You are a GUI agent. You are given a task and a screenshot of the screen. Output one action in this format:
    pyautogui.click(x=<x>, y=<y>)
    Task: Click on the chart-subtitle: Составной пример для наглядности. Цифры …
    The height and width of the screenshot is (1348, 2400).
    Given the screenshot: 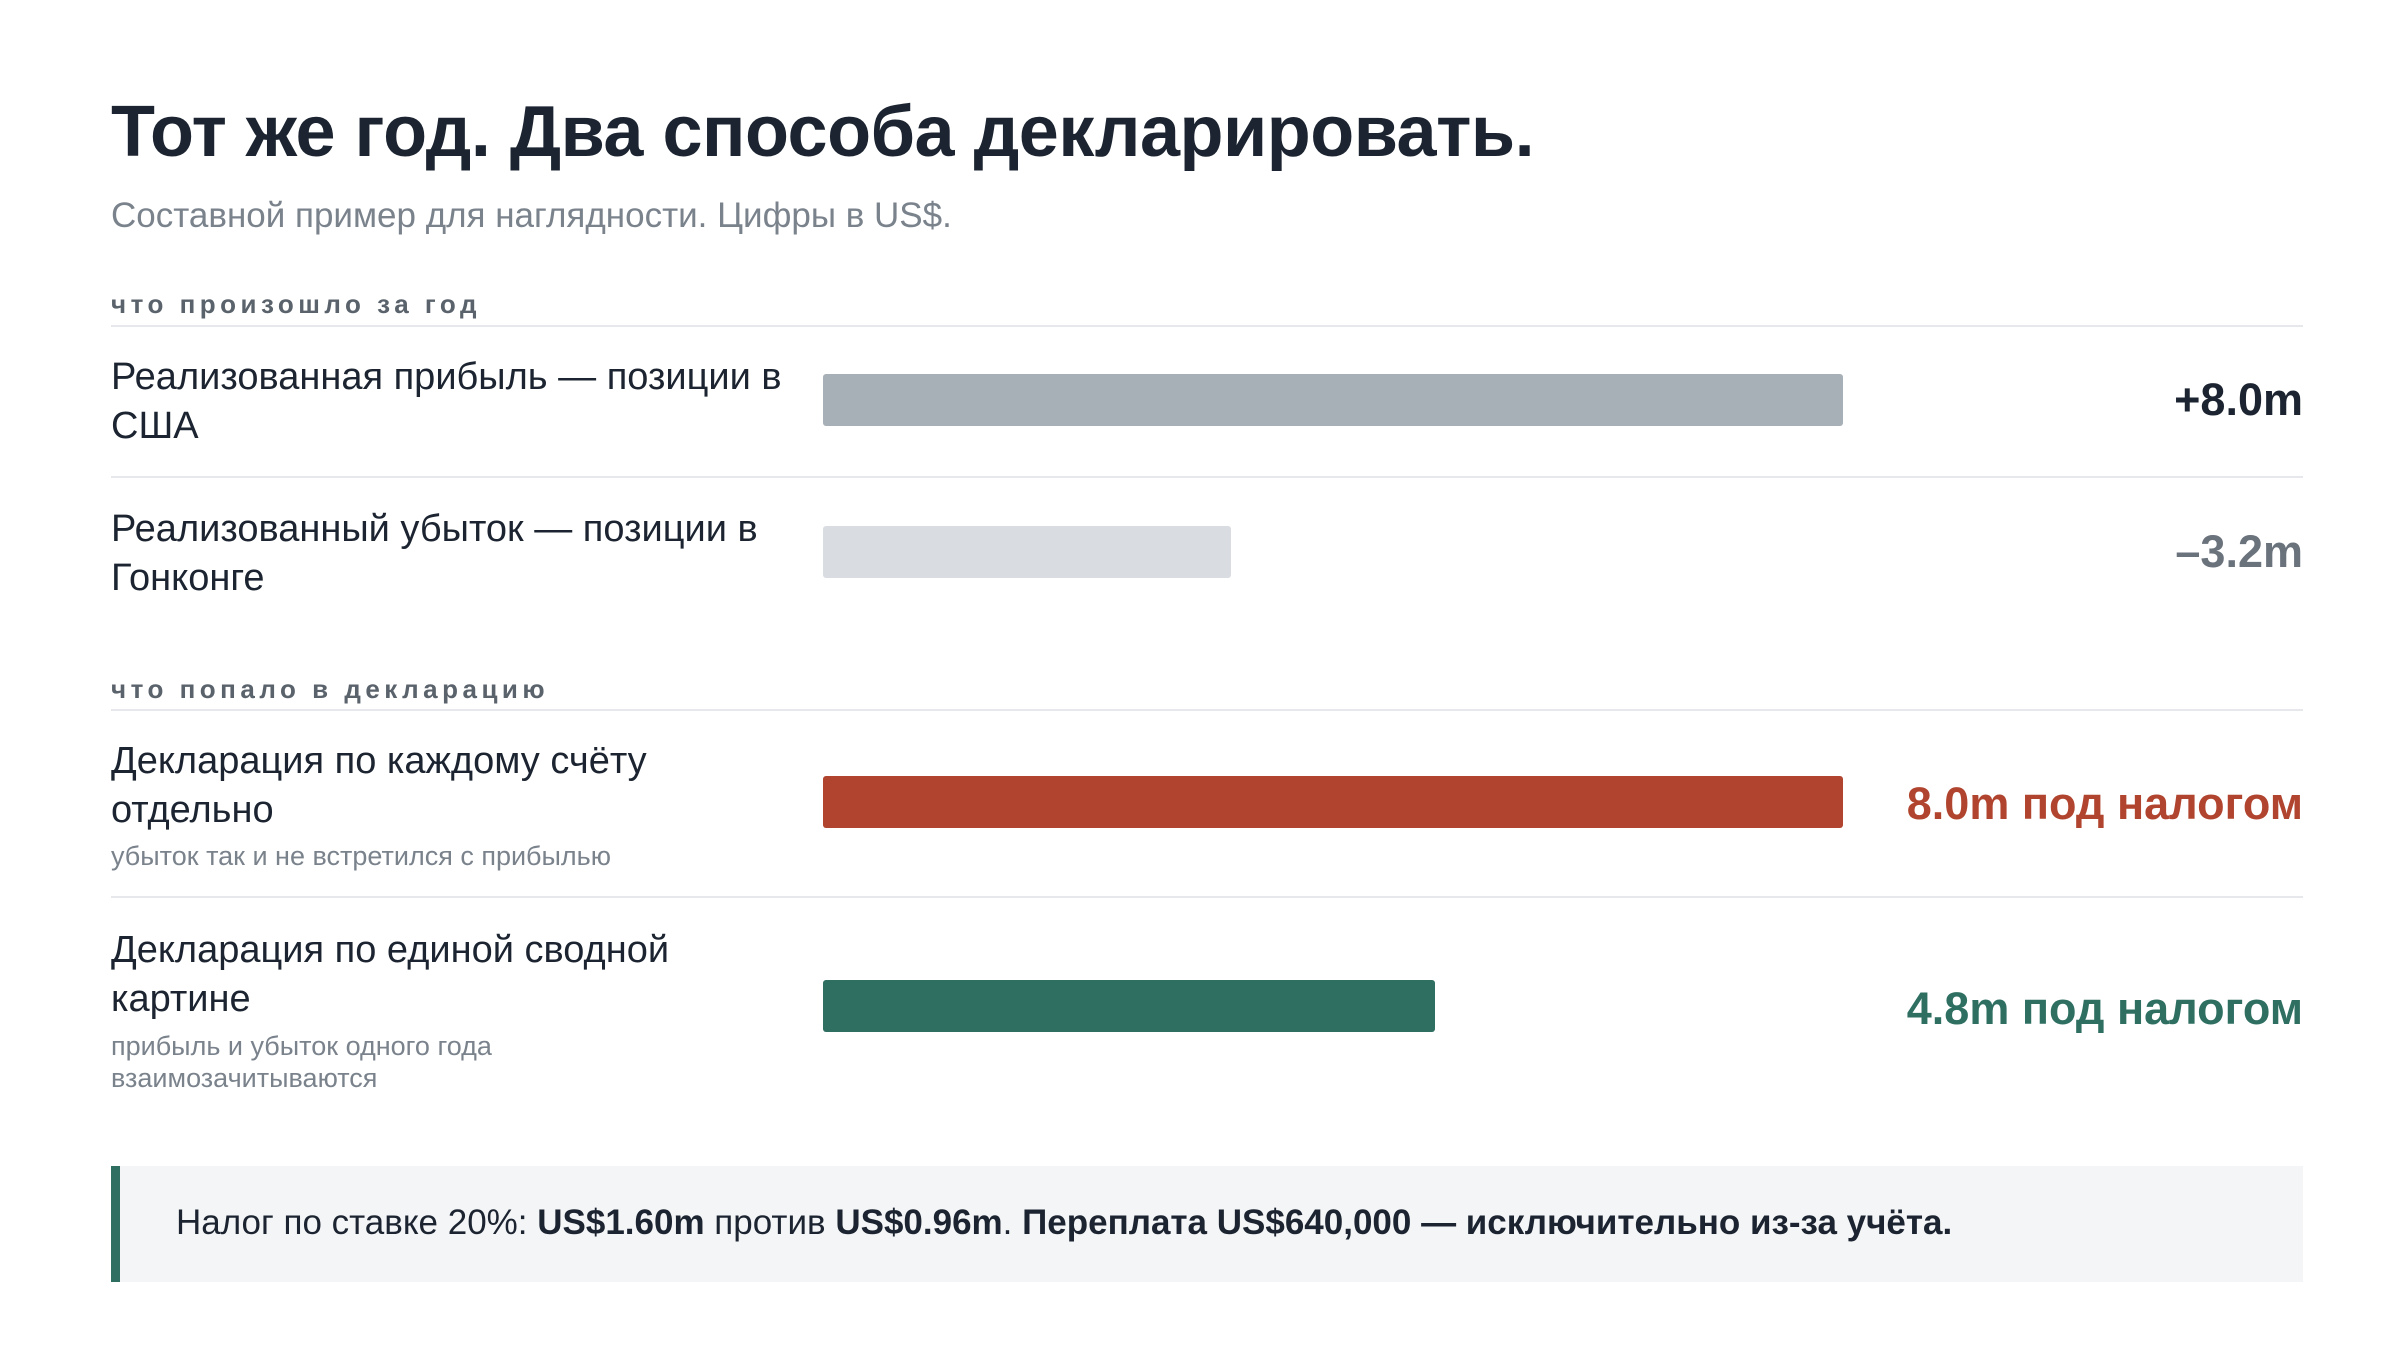 What is the action you would take?
    pyautogui.click(x=531, y=215)
    